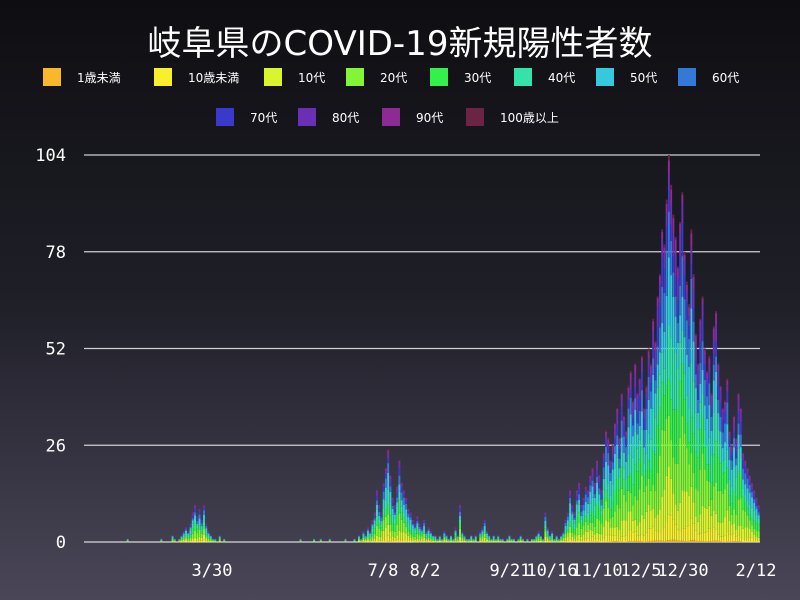  Describe the element at coordinates (213, 78) in the screenshot. I see `legend-label: 10歳未満` at that location.